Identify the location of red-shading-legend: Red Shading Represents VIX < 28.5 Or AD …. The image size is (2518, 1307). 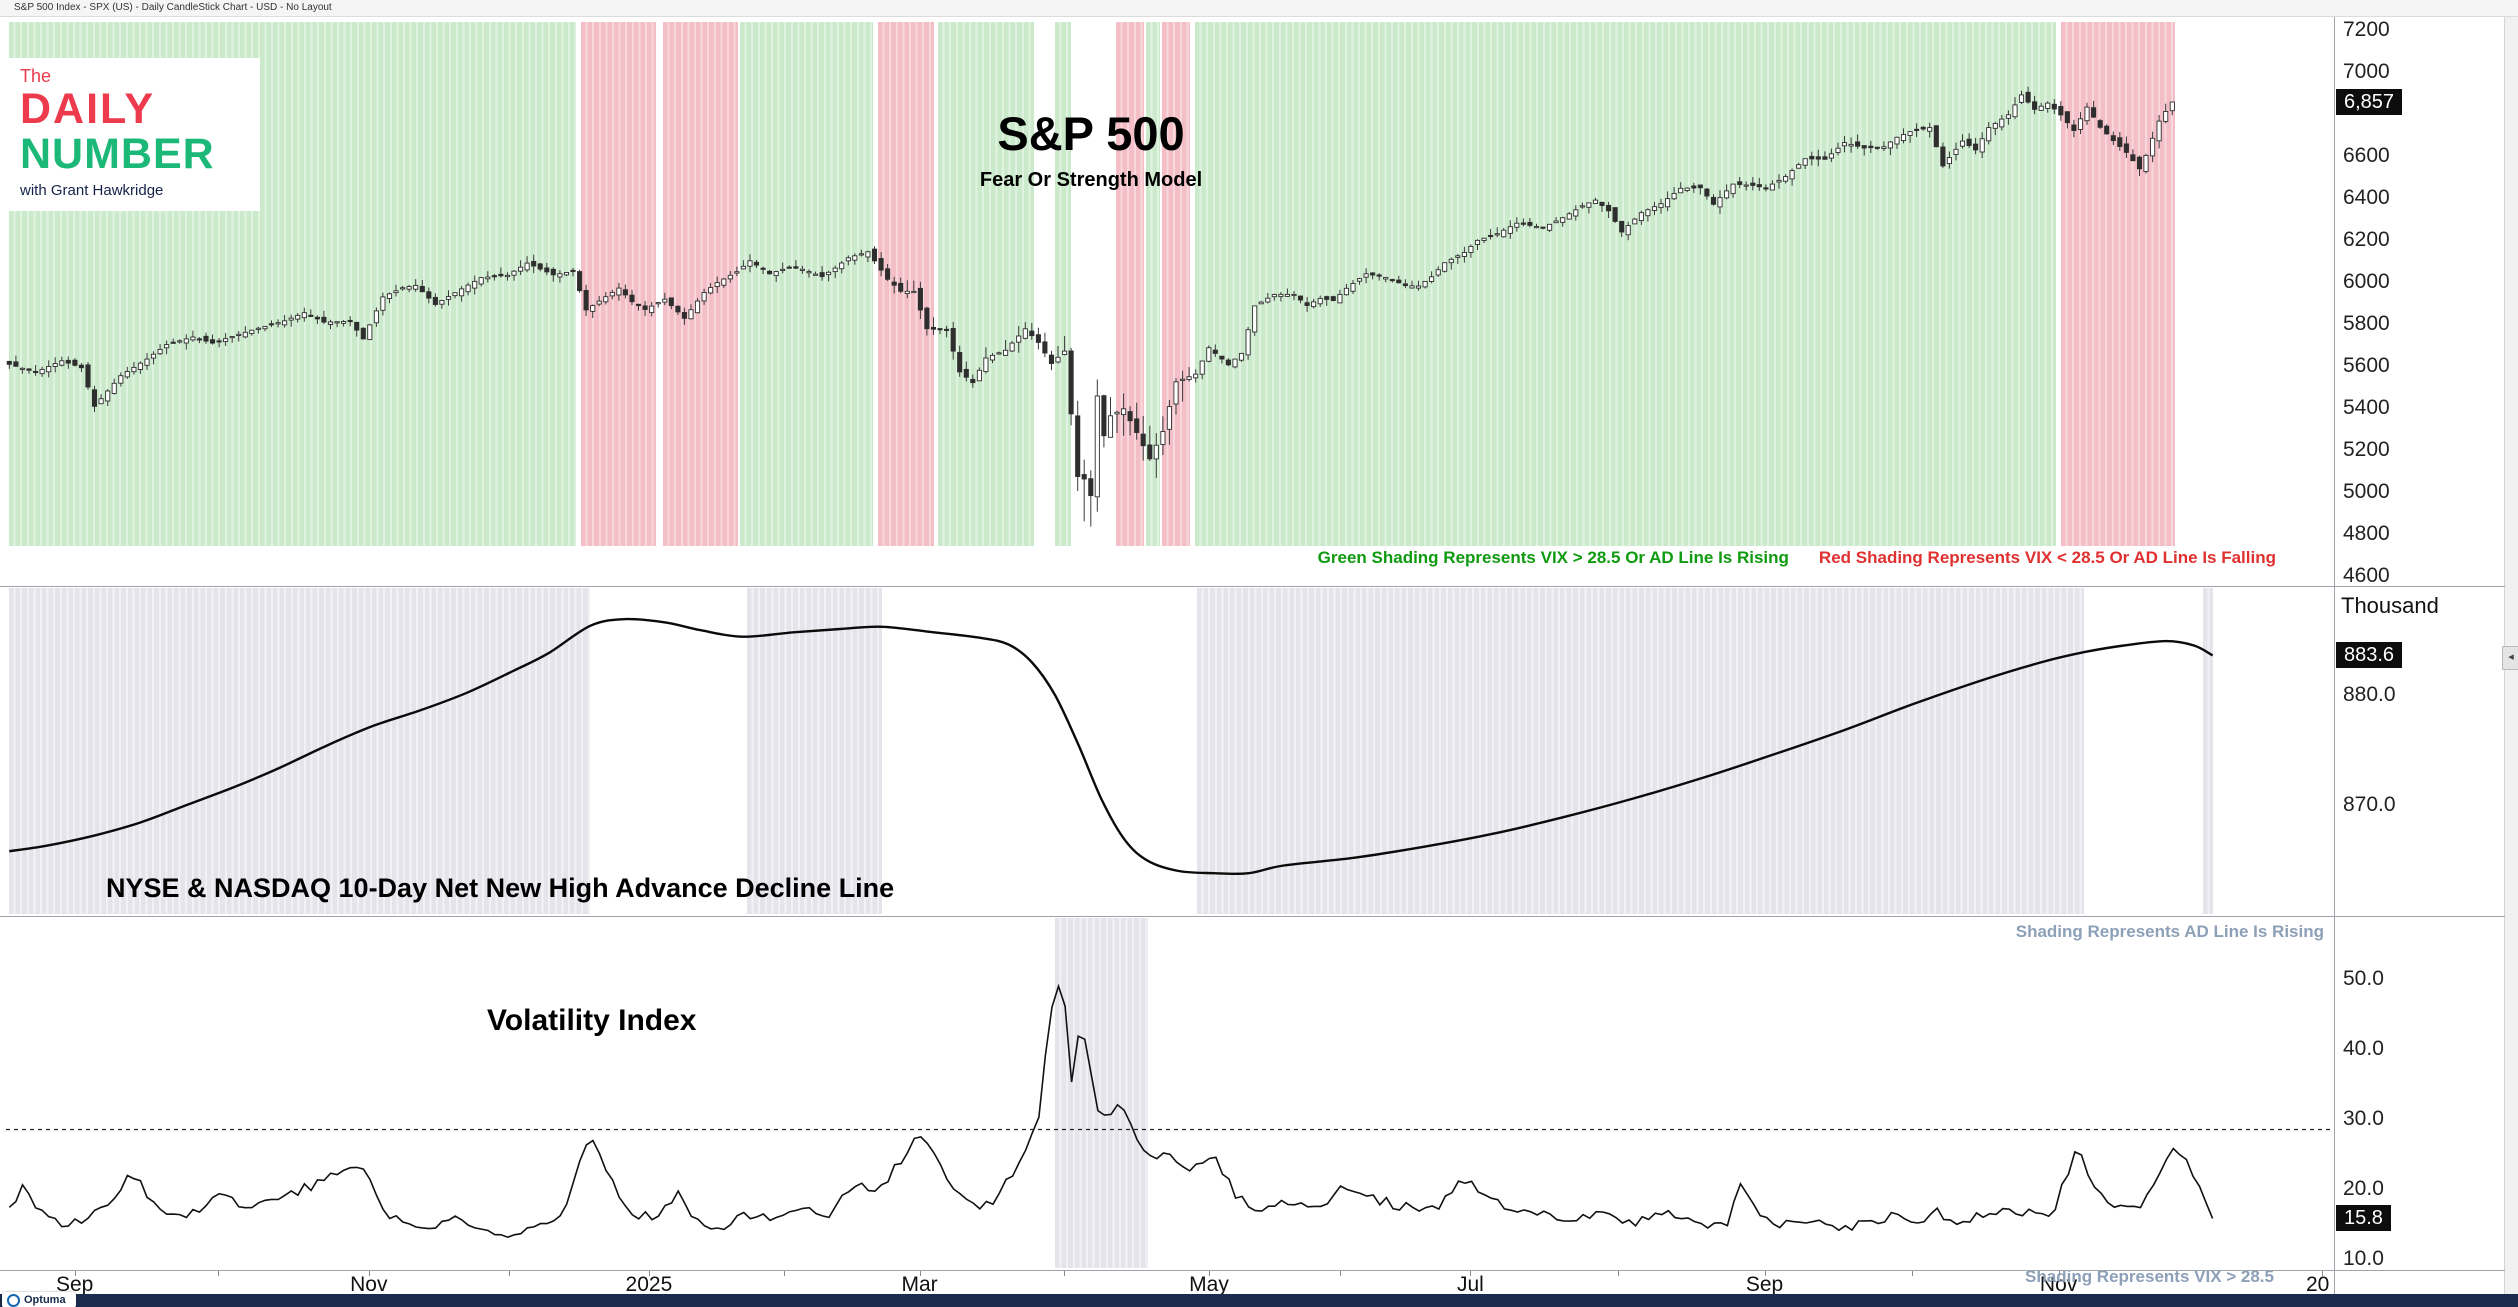
(2047, 557).